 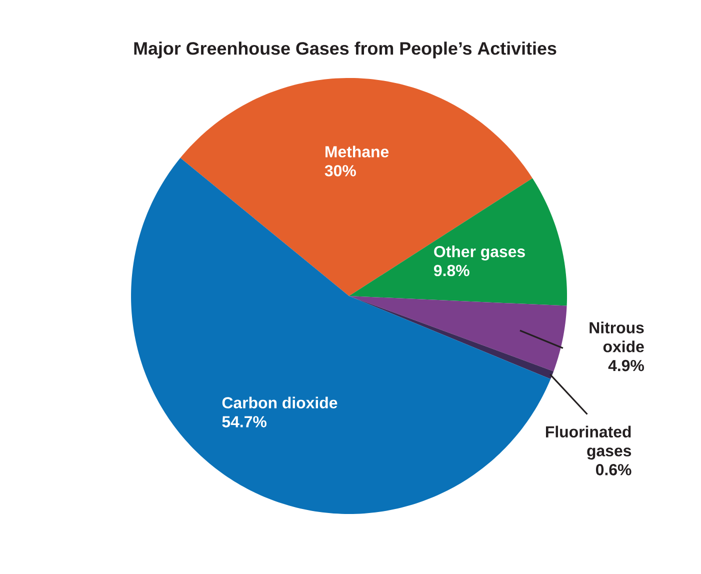 What do you see at coordinates (244, 422) in the screenshot?
I see `data-label: 54.7%` at bounding box center [244, 422].